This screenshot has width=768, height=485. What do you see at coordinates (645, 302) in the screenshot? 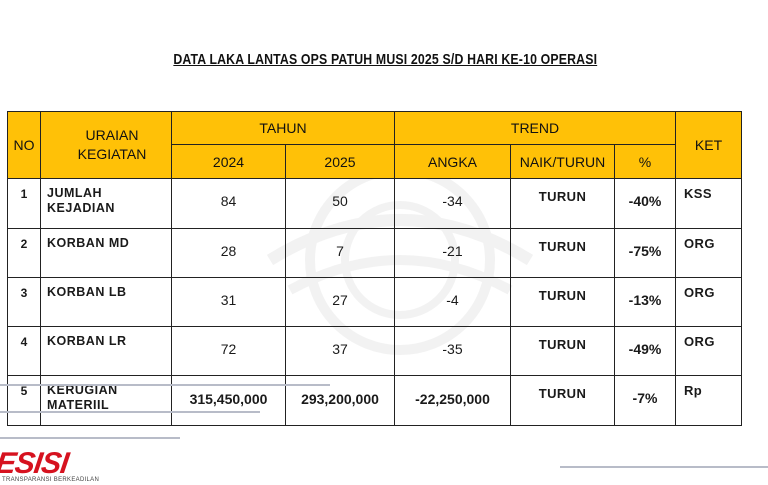
I see `cell-pct: -13%` at bounding box center [645, 302].